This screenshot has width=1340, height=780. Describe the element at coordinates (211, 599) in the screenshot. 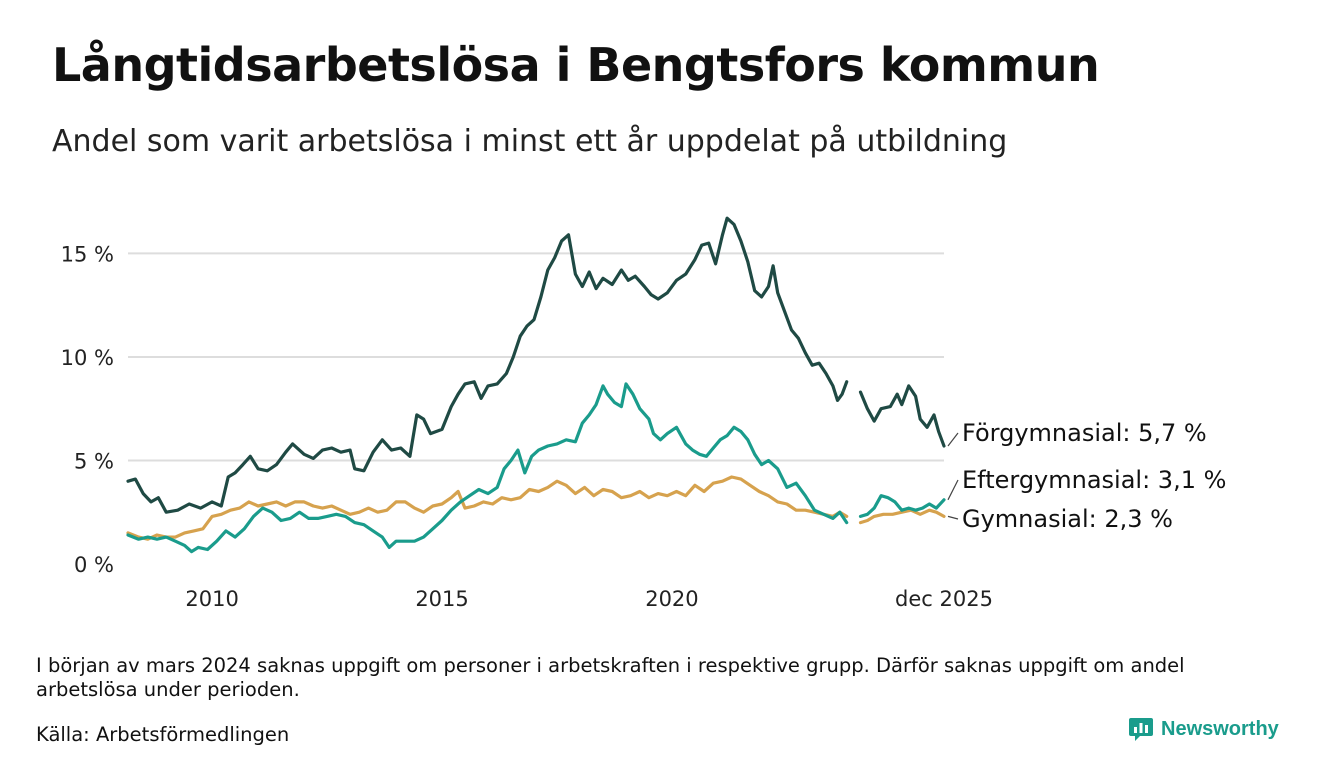

I see `x-tick-label: 2010` at that location.